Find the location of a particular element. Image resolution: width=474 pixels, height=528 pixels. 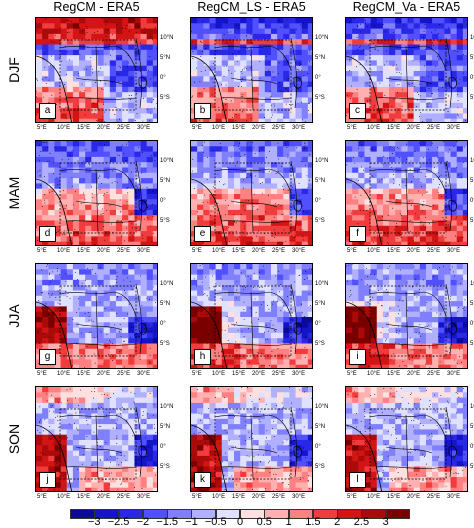

panel-letter: e is located at coordinates (202, 234).